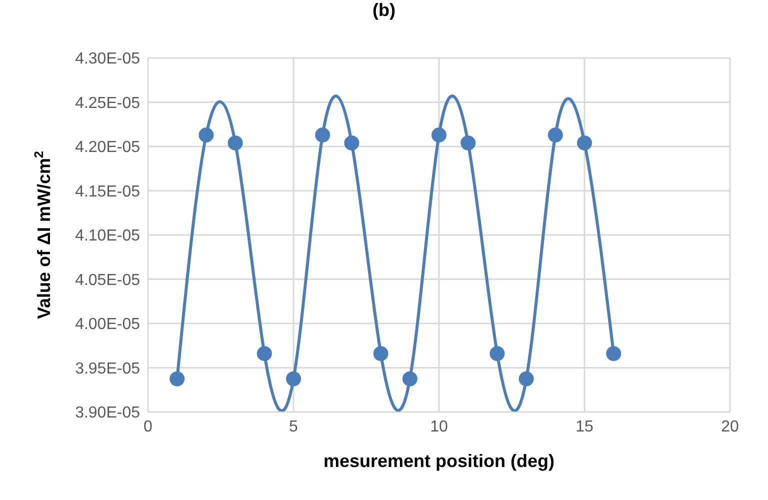 Image resolution: width=768 pixels, height=500 pixels. I want to click on x-tick-label: 10, so click(439, 427).